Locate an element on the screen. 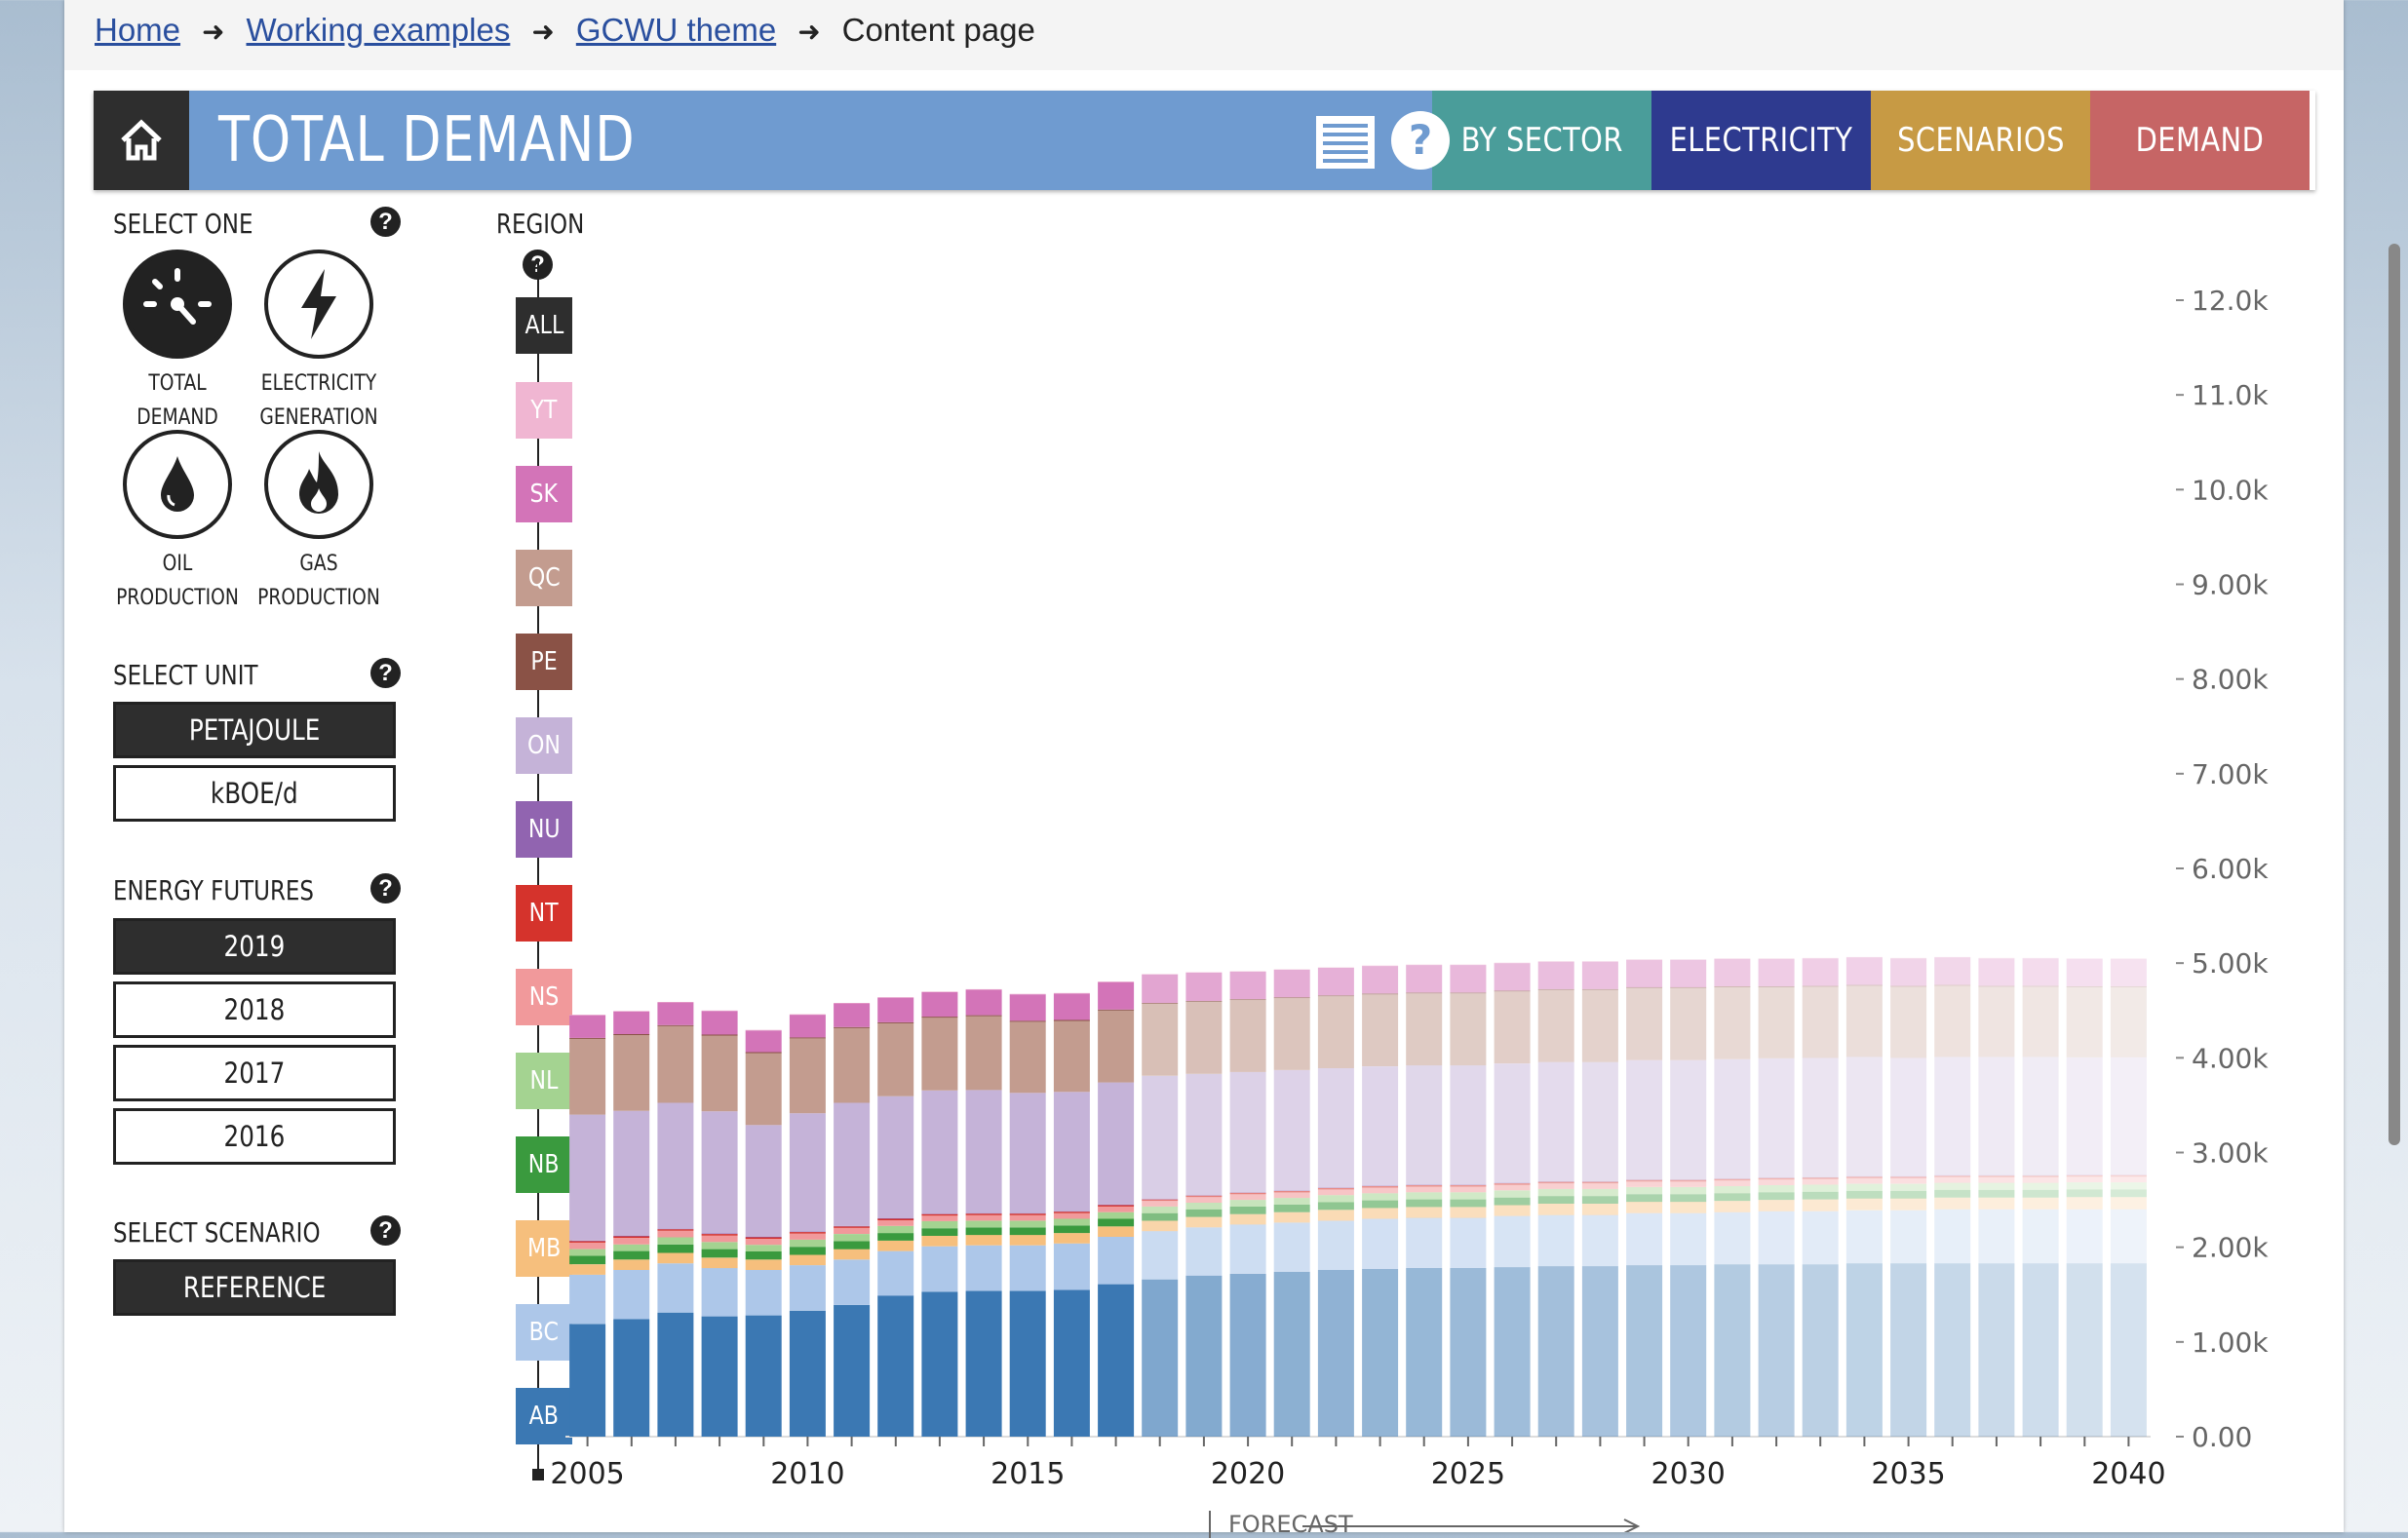 Image resolution: width=2408 pixels, height=1538 pixels. tab-demand: DEMAND is located at coordinates (2200, 140).